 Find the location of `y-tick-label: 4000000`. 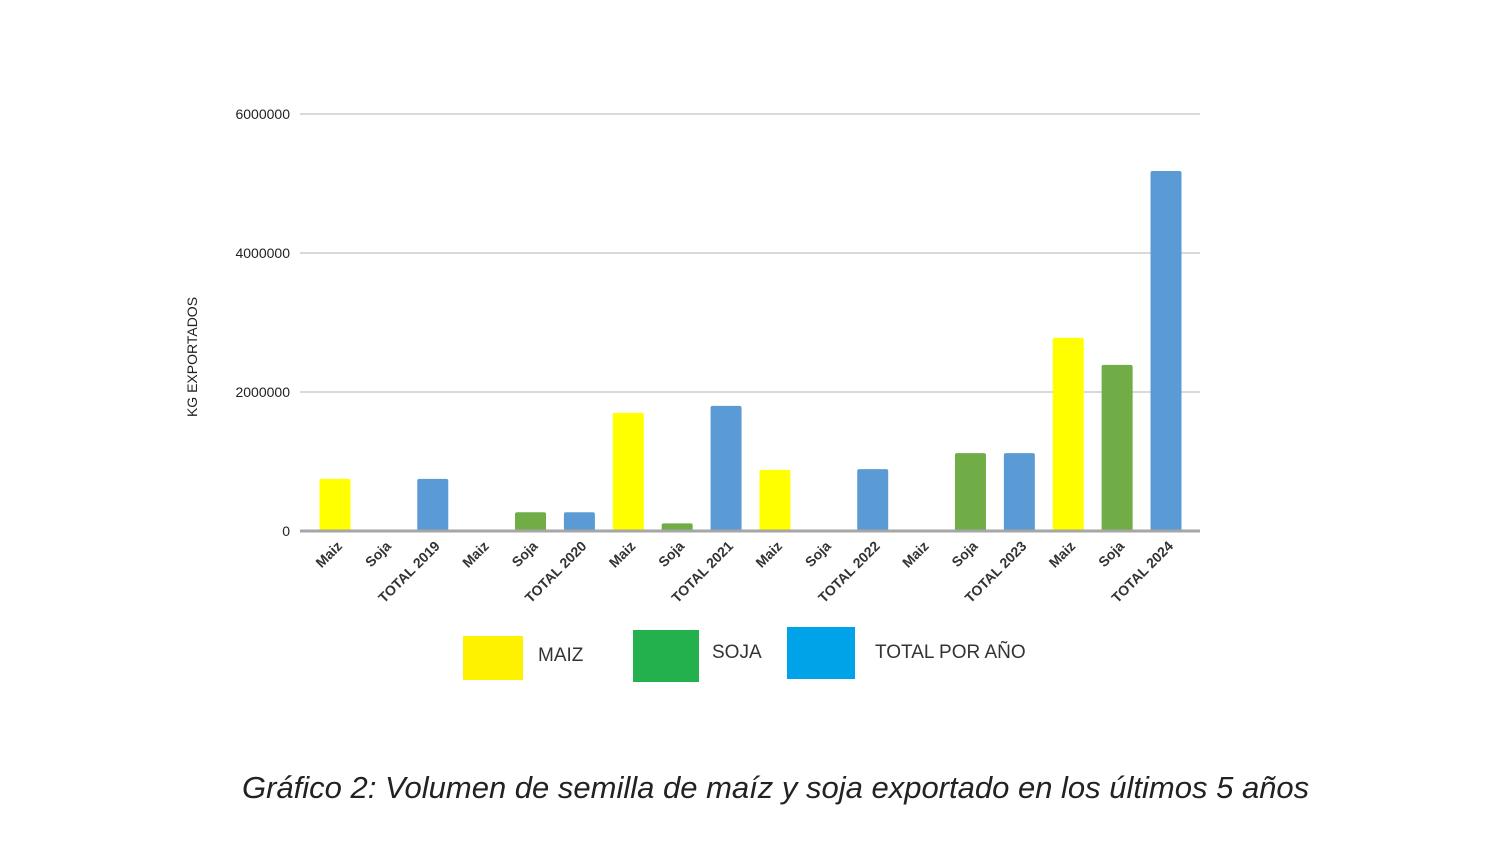

y-tick-label: 4000000 is located at coordinates (262, 253).